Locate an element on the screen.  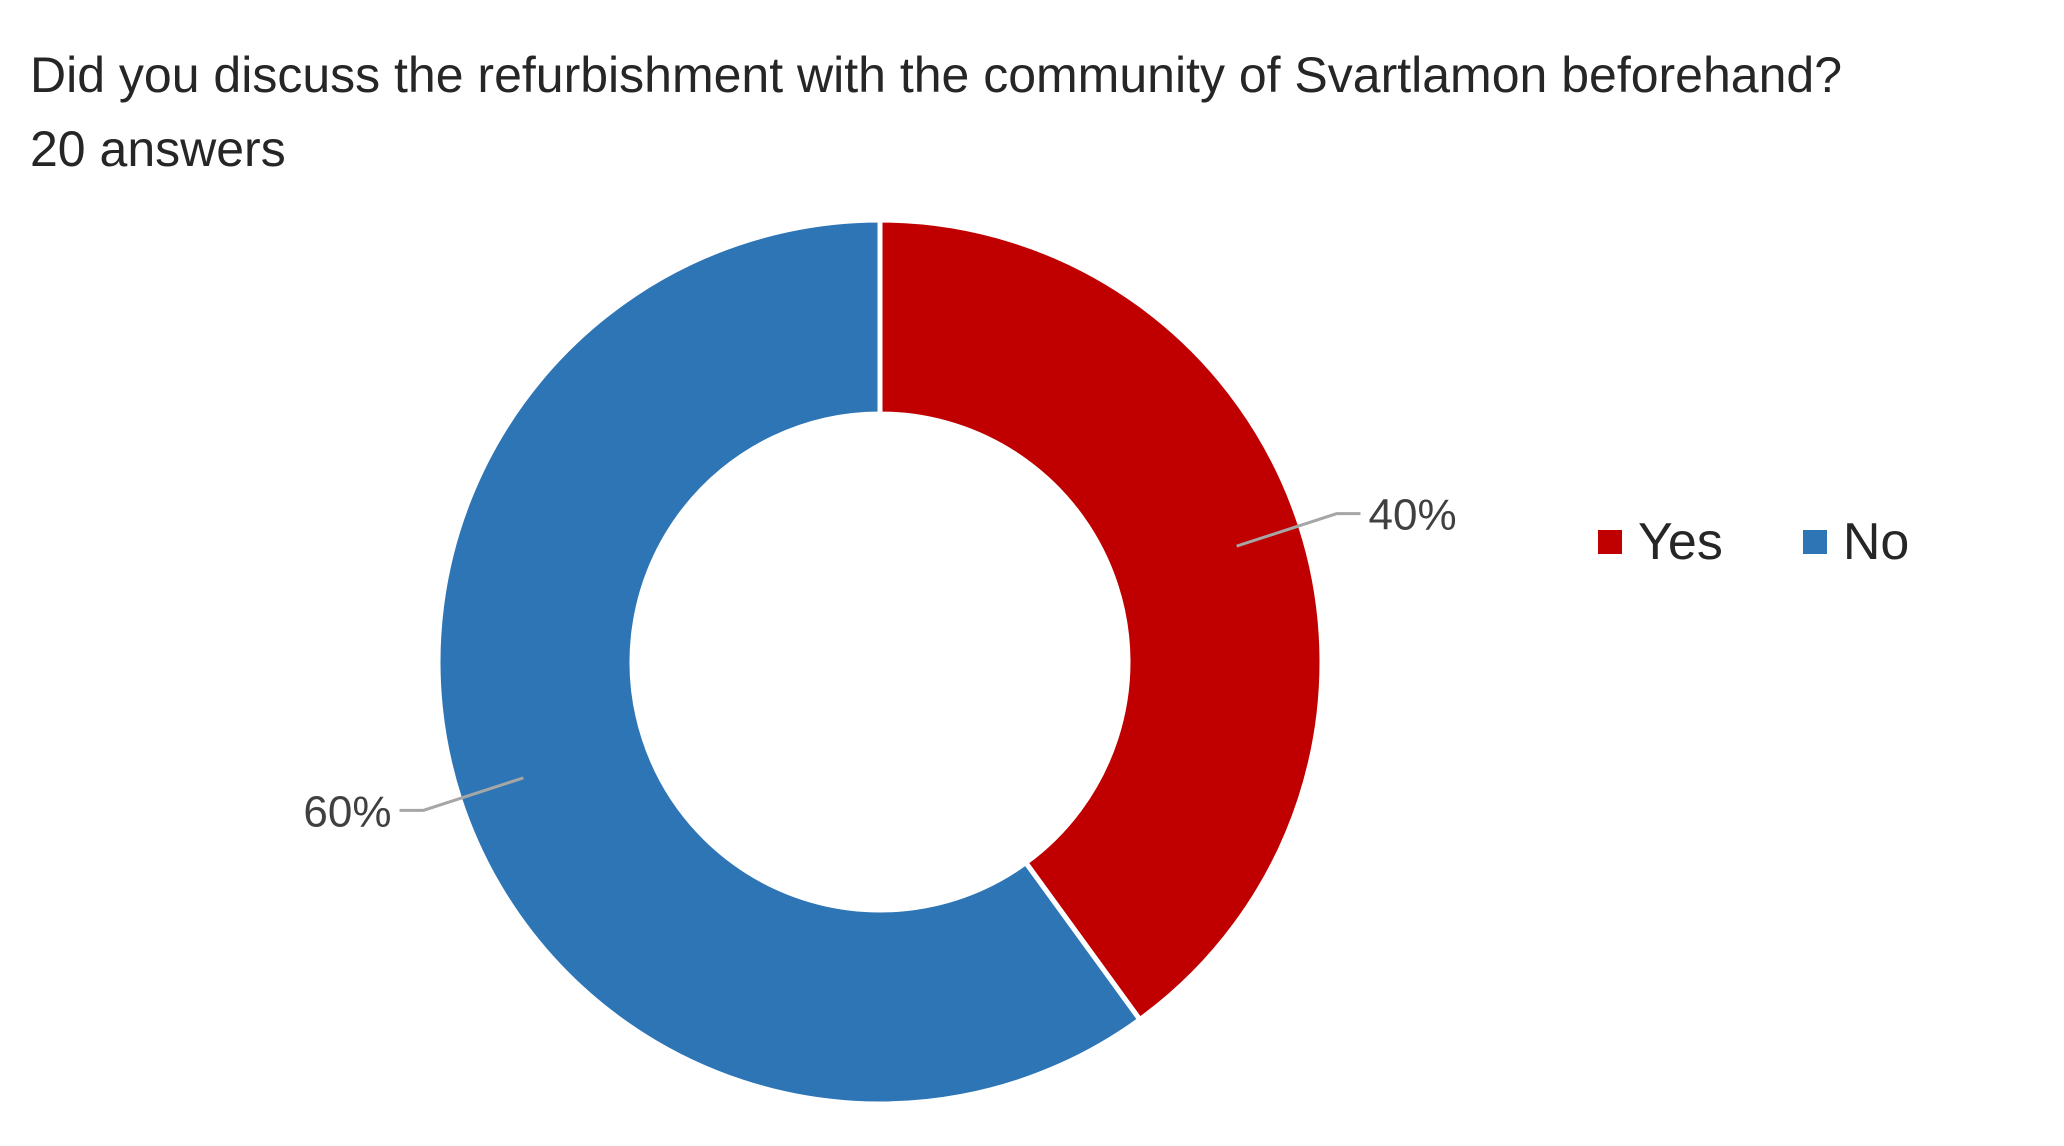
chart-subtitle: 20 answers is located at coordinates (158, 149).